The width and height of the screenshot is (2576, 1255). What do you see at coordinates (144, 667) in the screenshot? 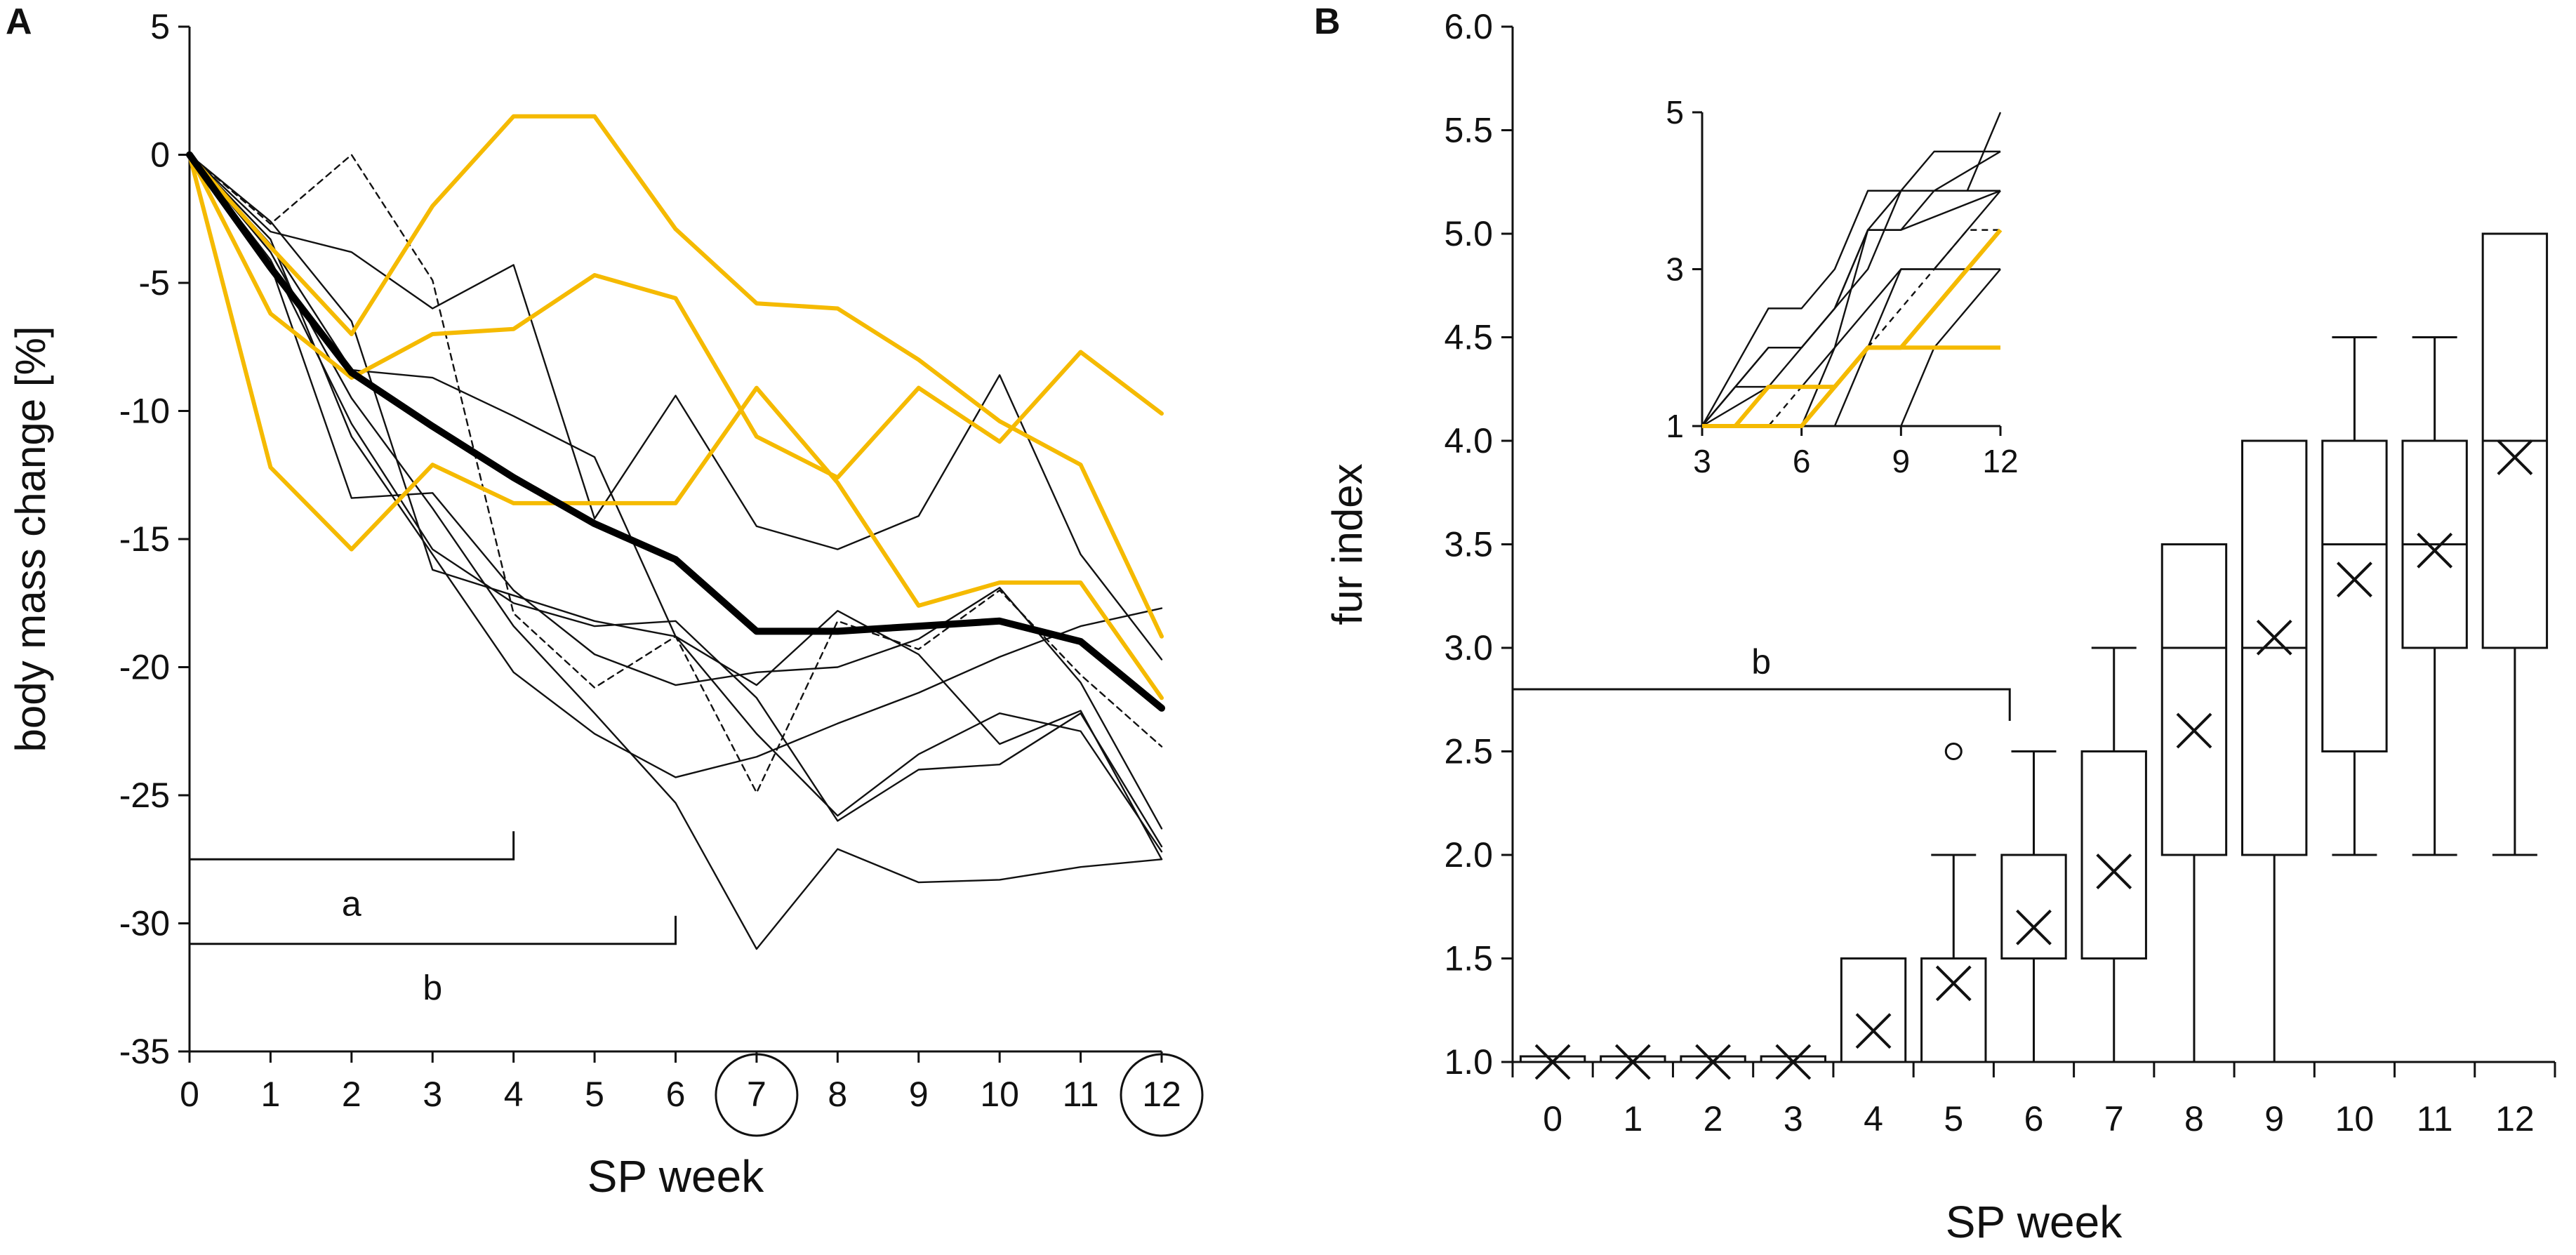
I see `panel-a-y-tick-label: -20` at bounding box center [144, 667].